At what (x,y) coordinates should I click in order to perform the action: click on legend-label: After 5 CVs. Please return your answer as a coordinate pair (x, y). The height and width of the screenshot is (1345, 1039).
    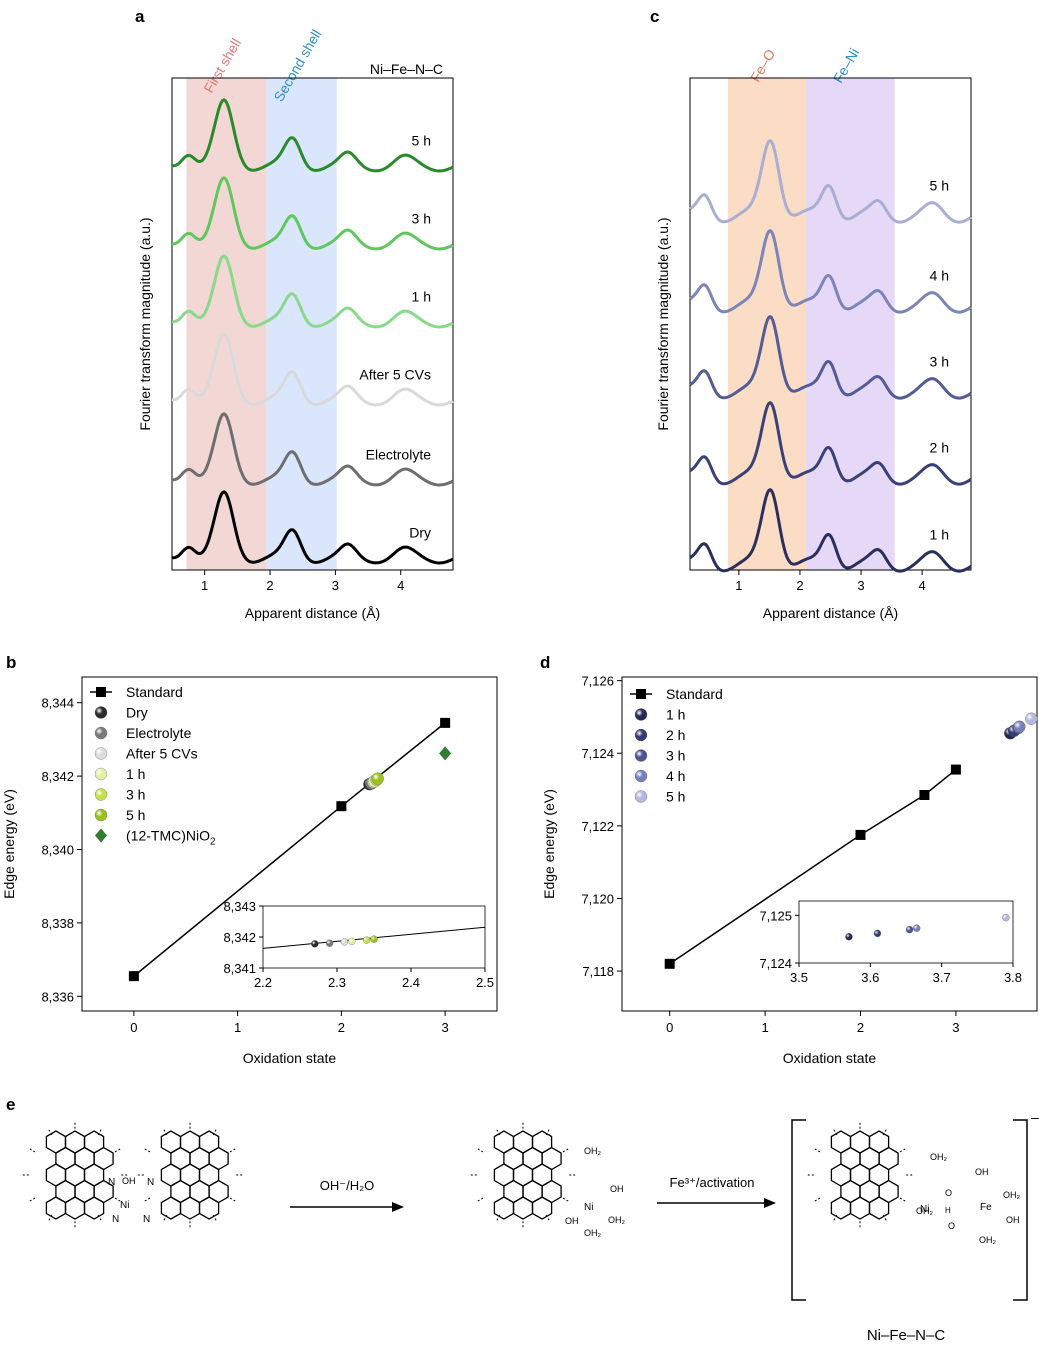
    Looking at the image, I should click on (162, 754).